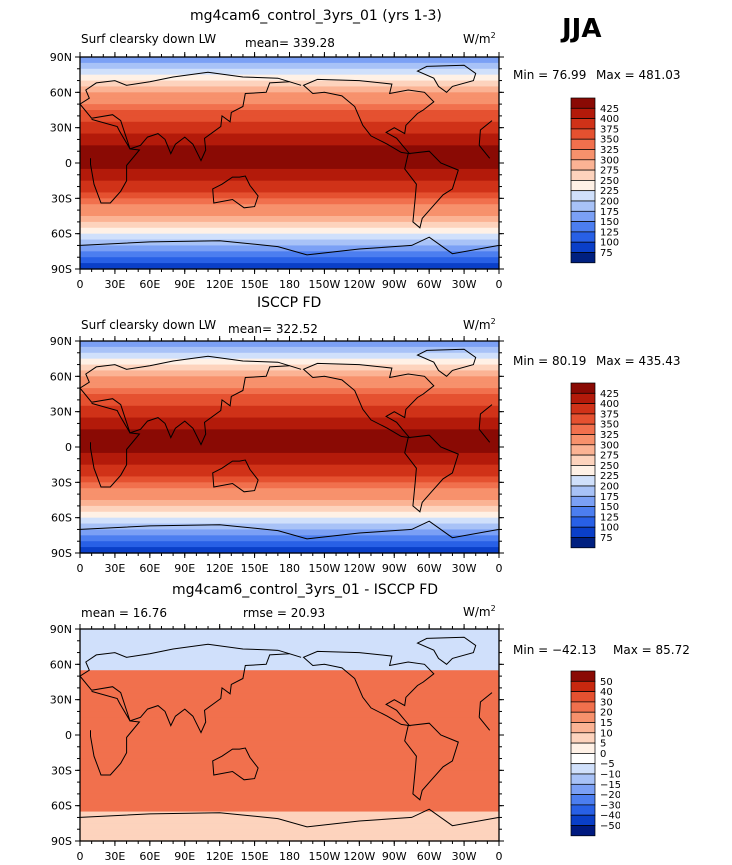 Image resolution: width=732 pixels, height=865 pixels. Describe the element at coordinates (61, 664) in the screenshot. I see `y-tick-label: 60N` at that location.